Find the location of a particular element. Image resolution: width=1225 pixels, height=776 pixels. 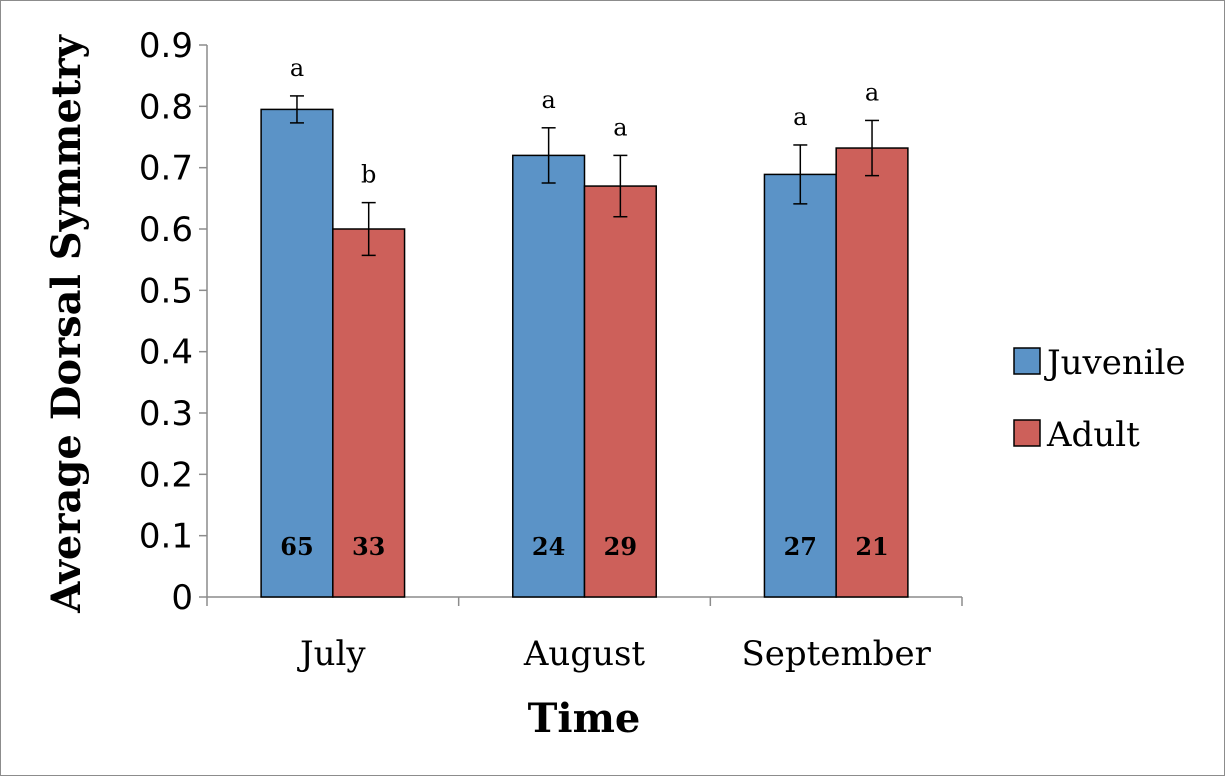

error-bars is located at coordinates (584, 176).